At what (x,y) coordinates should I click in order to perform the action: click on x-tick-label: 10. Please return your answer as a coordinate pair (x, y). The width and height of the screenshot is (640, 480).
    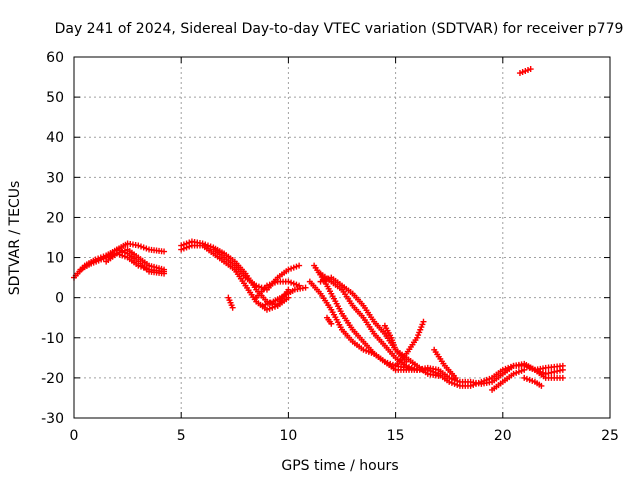
    Looking at the image, I should click on (288, 436).